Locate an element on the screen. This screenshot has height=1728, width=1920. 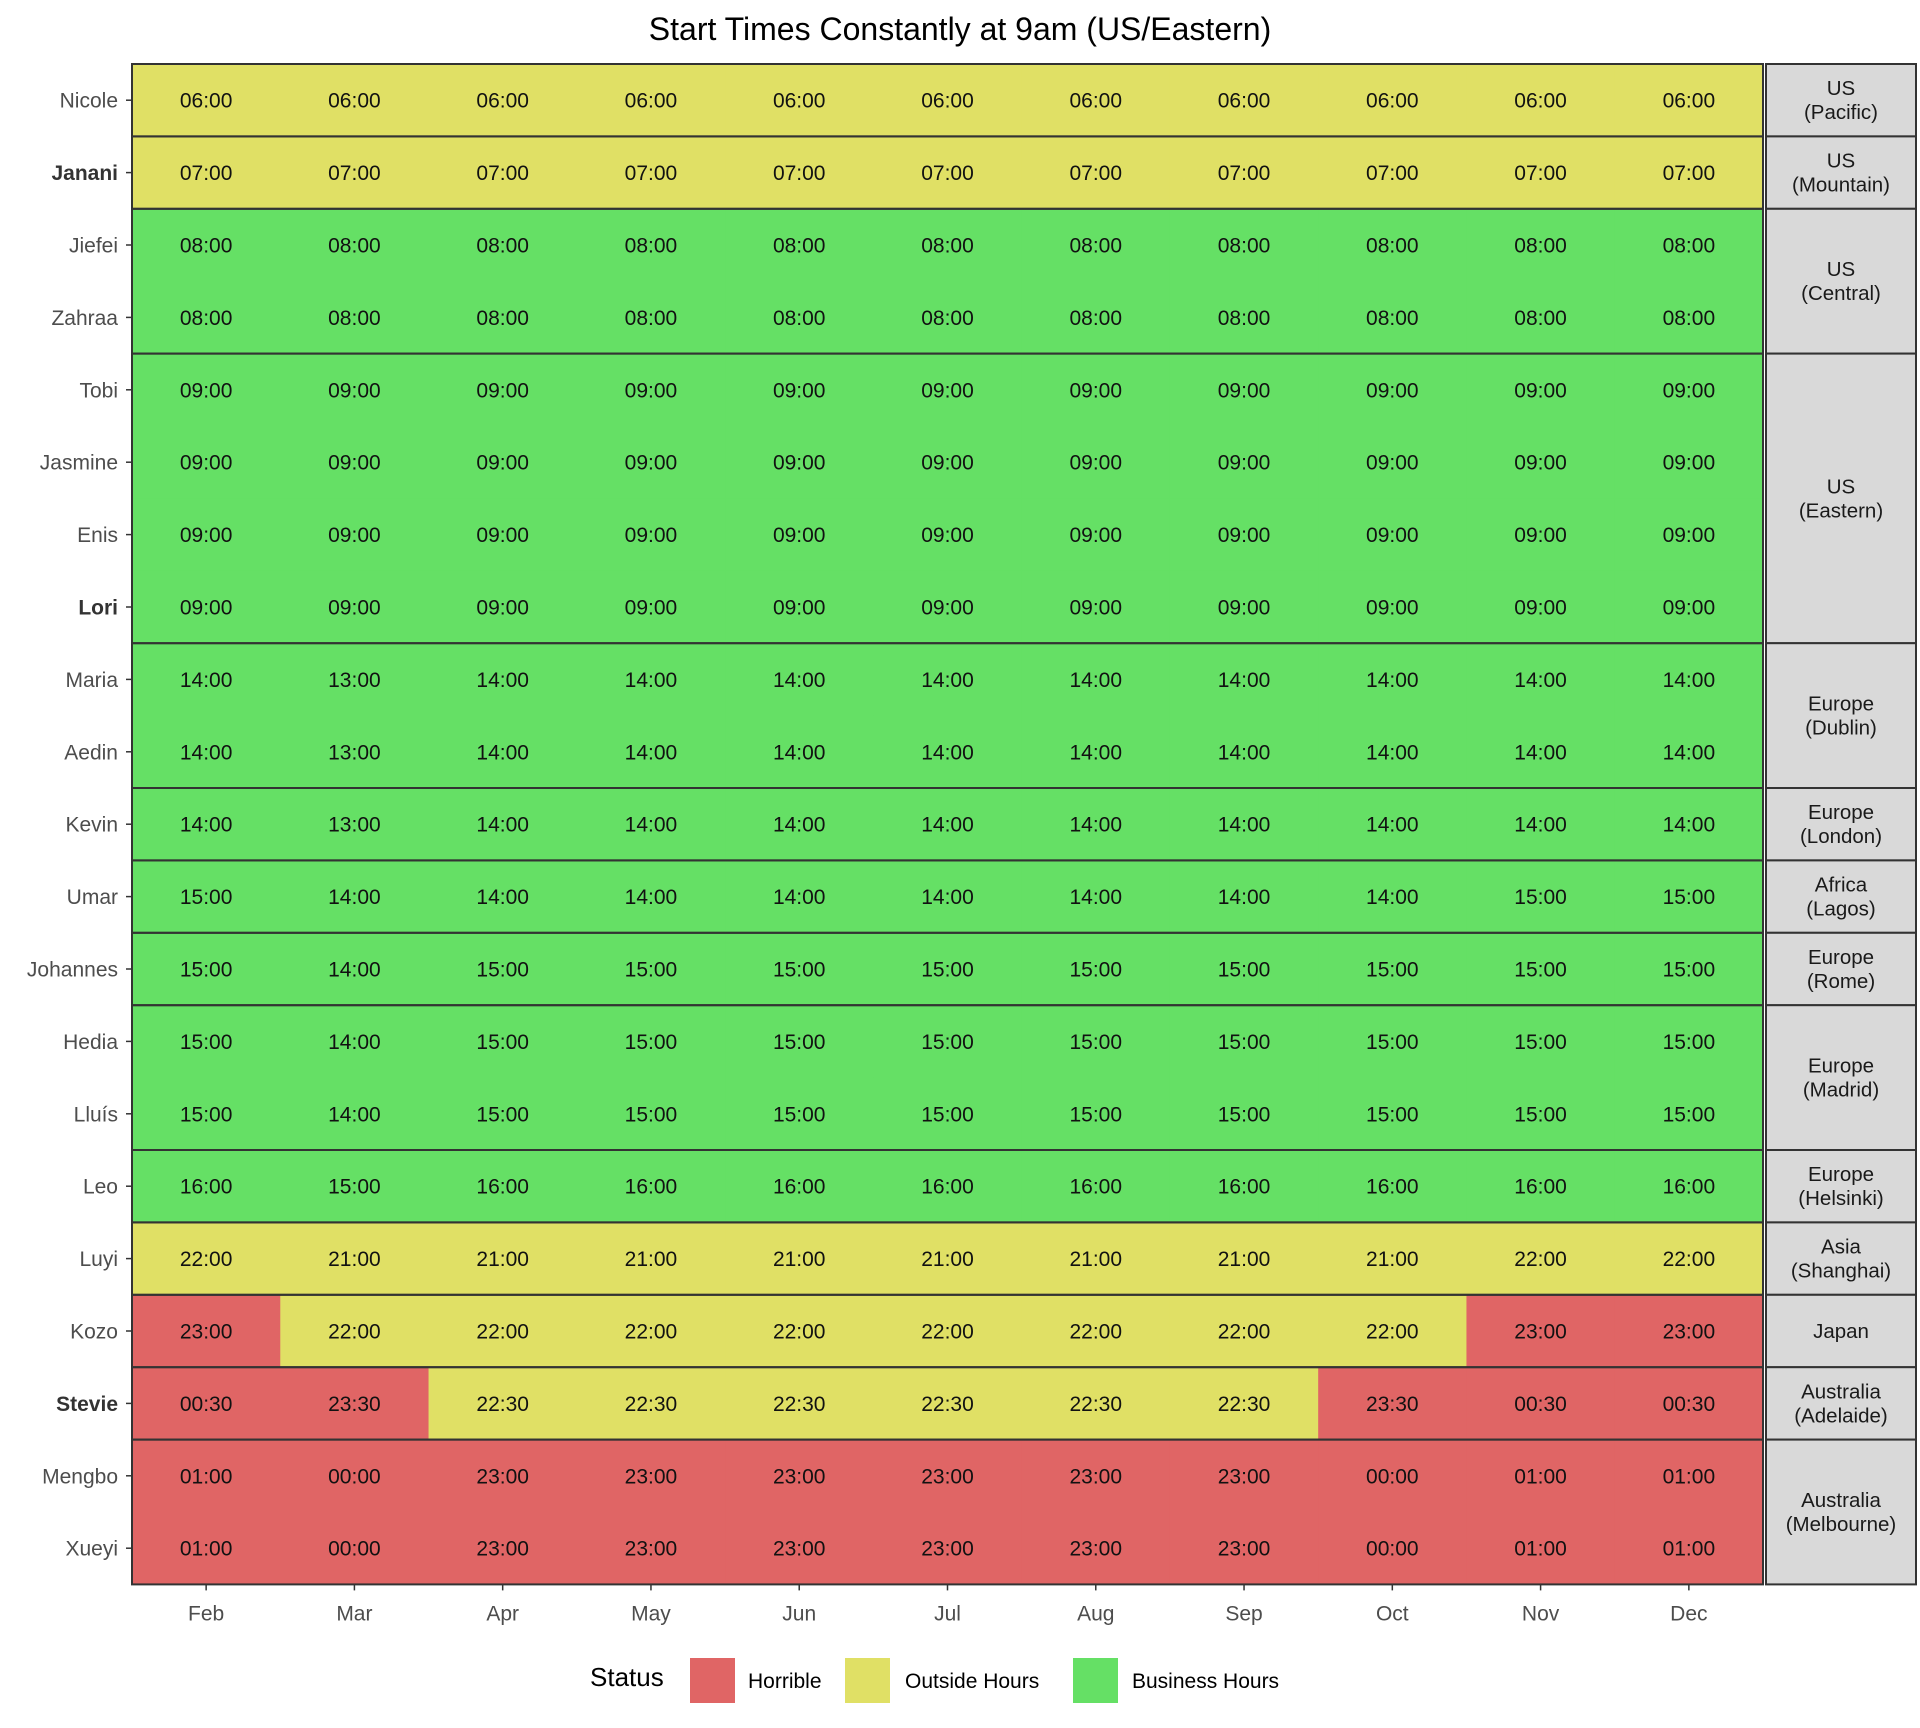
facet-strip-label: (Melbourne) is located at coordinates (1841, 1524).